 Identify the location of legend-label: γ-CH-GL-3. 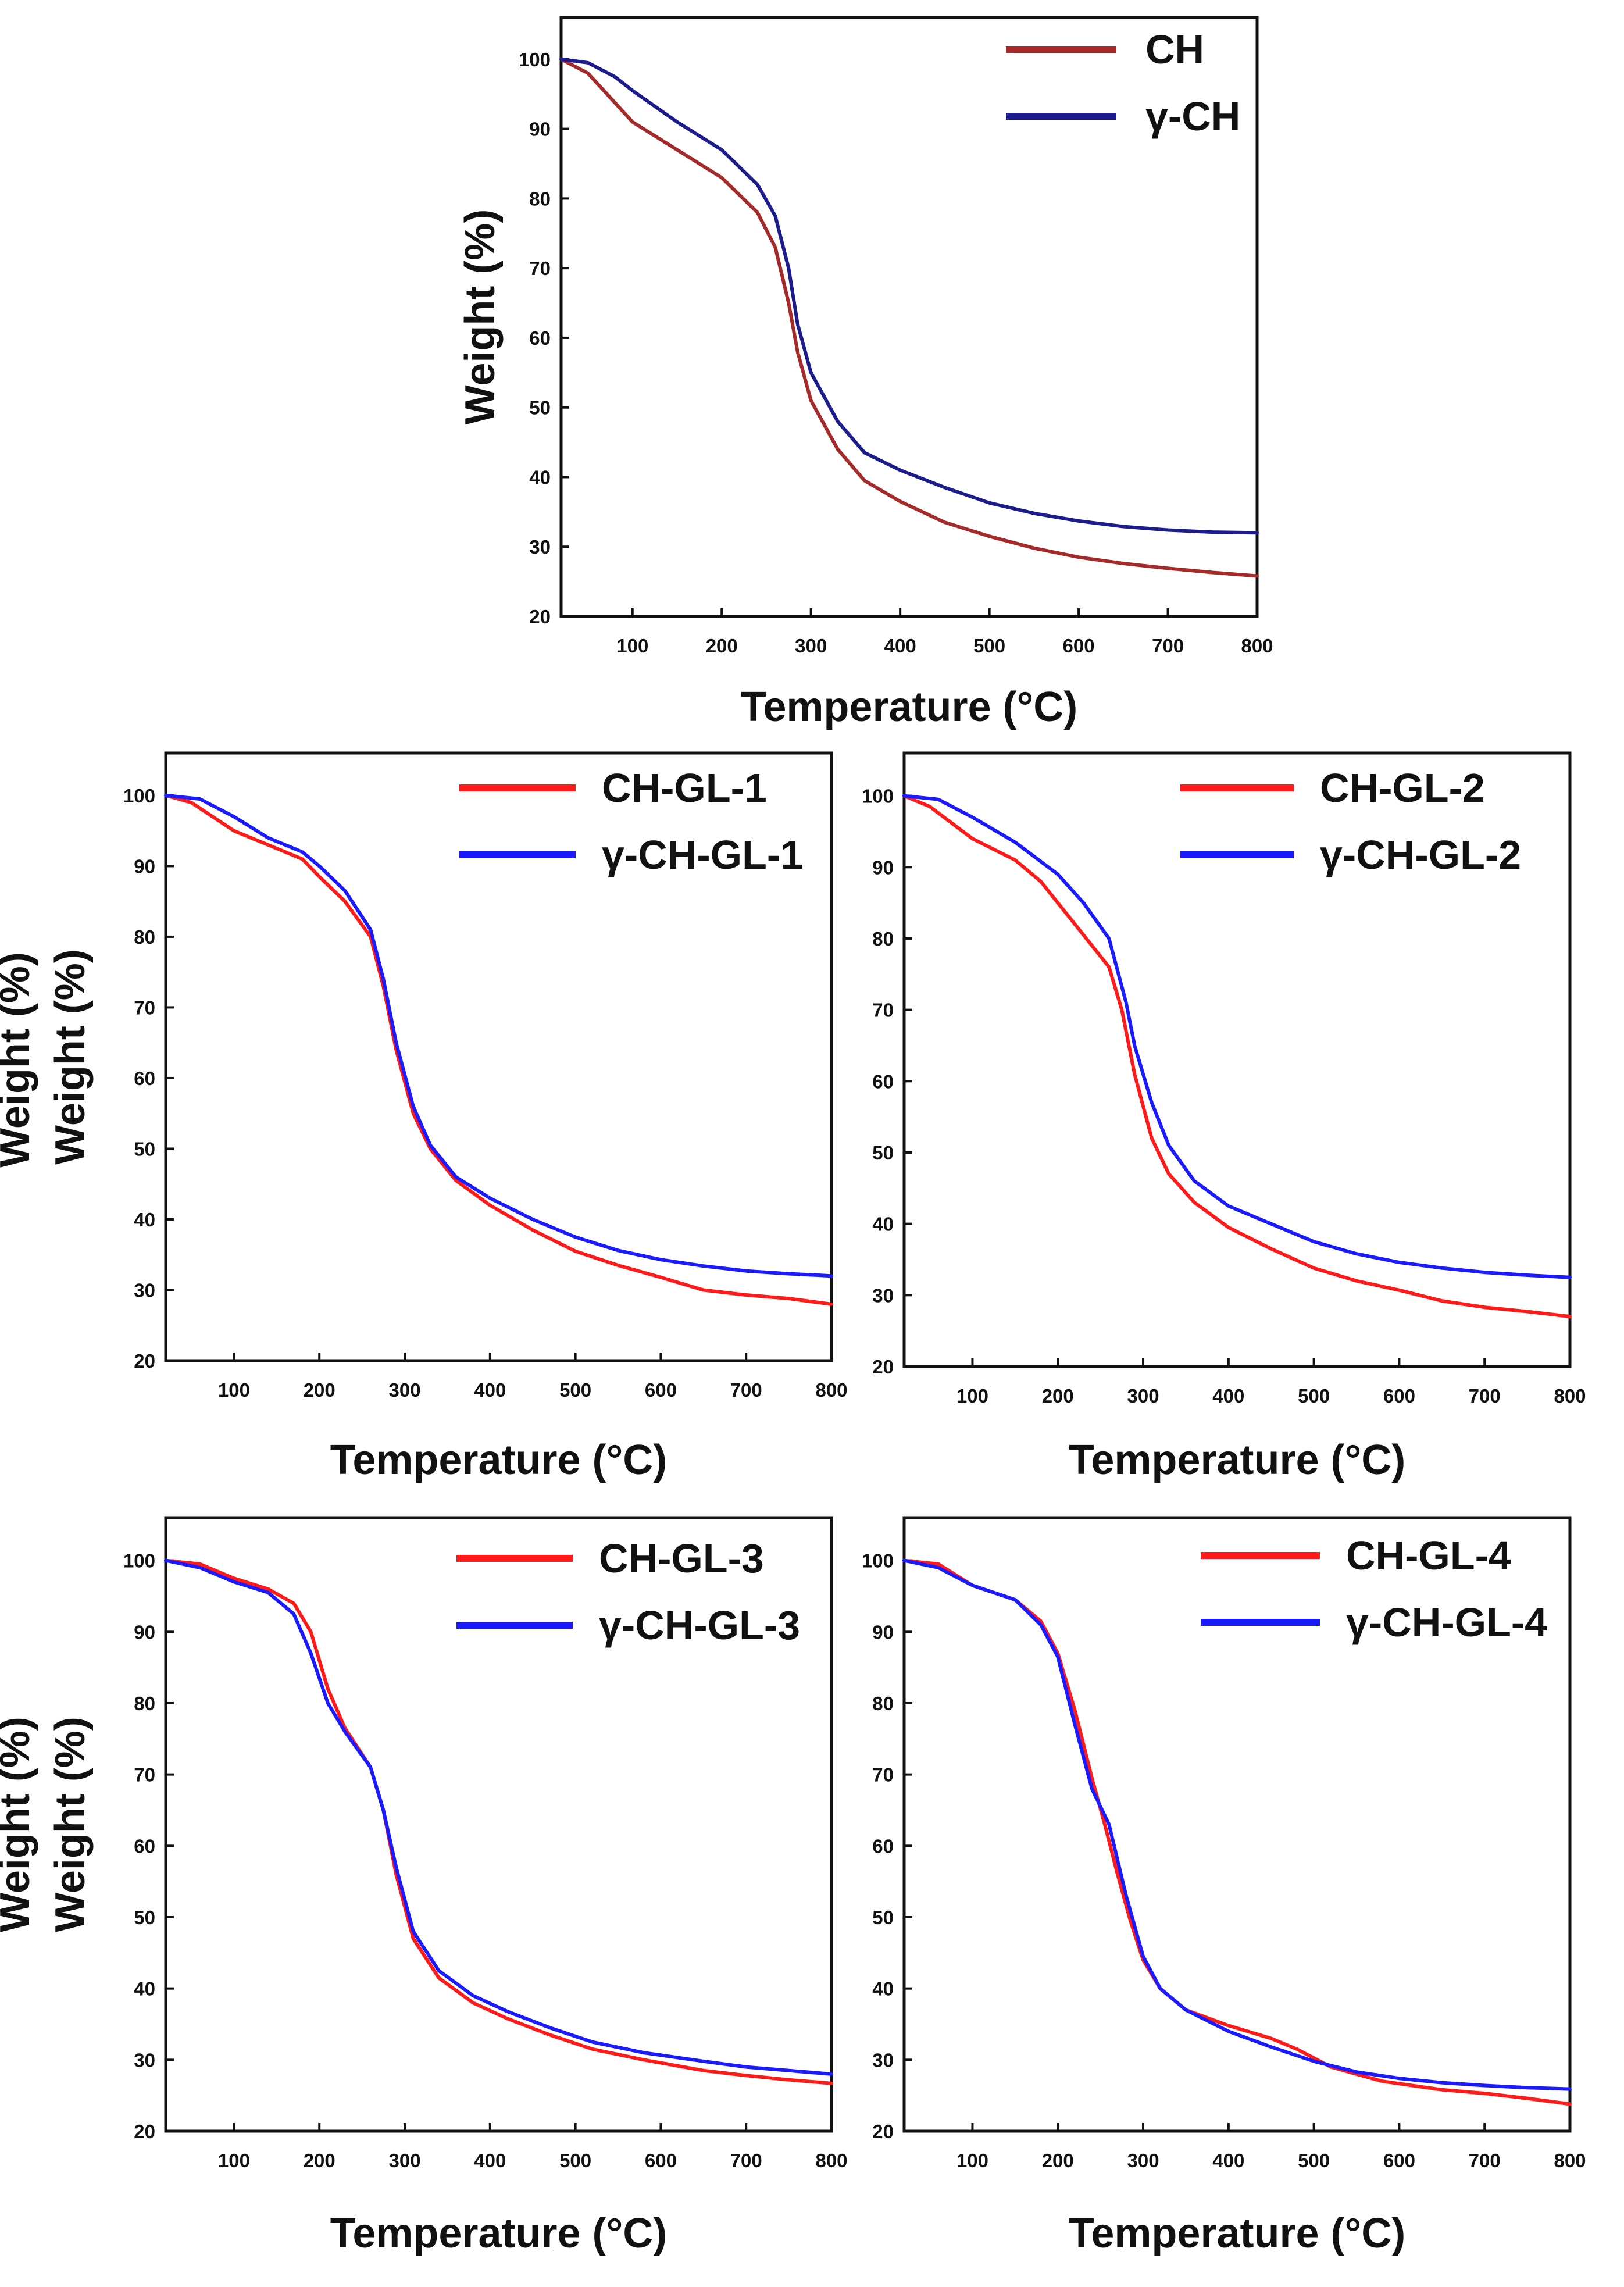
(699, 1626).